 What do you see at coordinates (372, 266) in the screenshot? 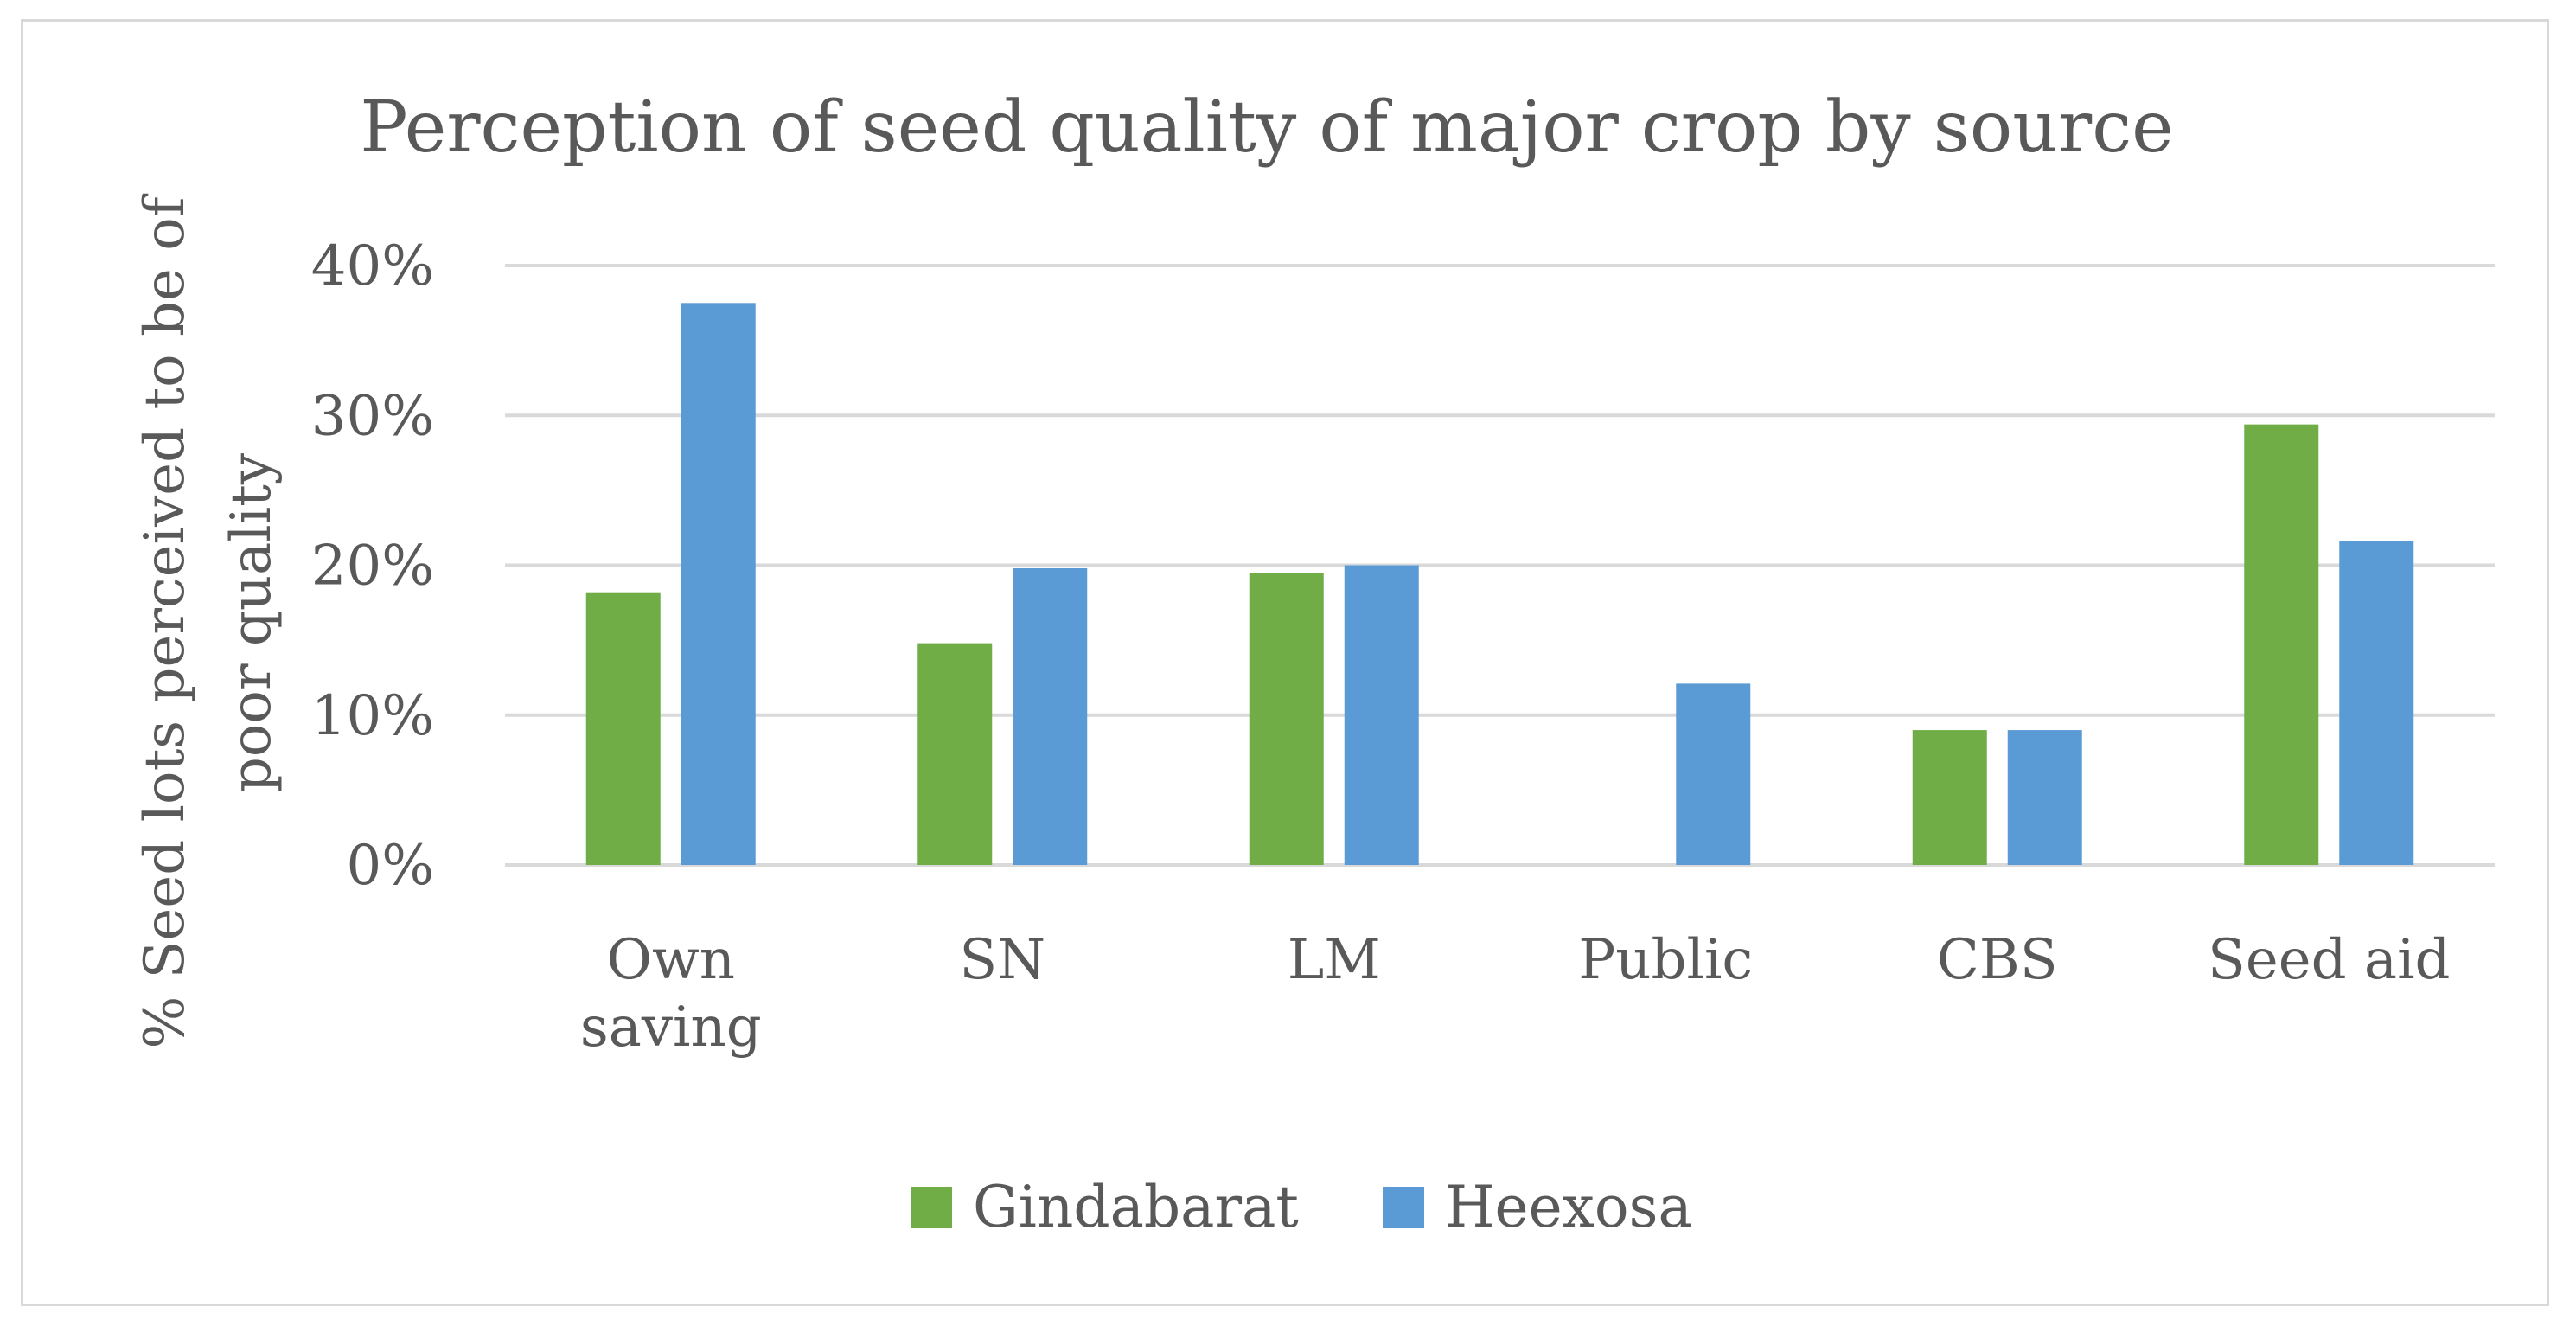
I see `y-tick-label: 40%` at bounding box center [372, 266].